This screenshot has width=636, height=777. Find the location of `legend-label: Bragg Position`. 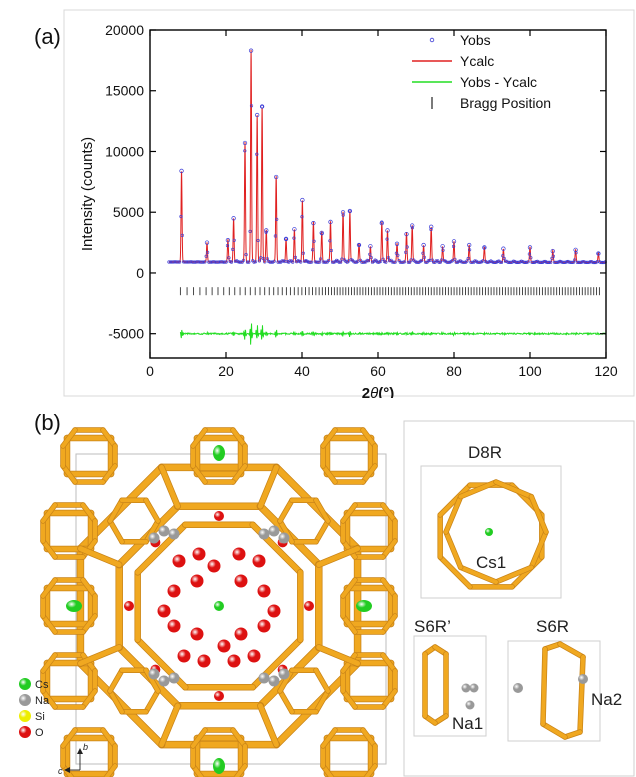

legend-label: Bragg Position is located at coordinates (505, 103).